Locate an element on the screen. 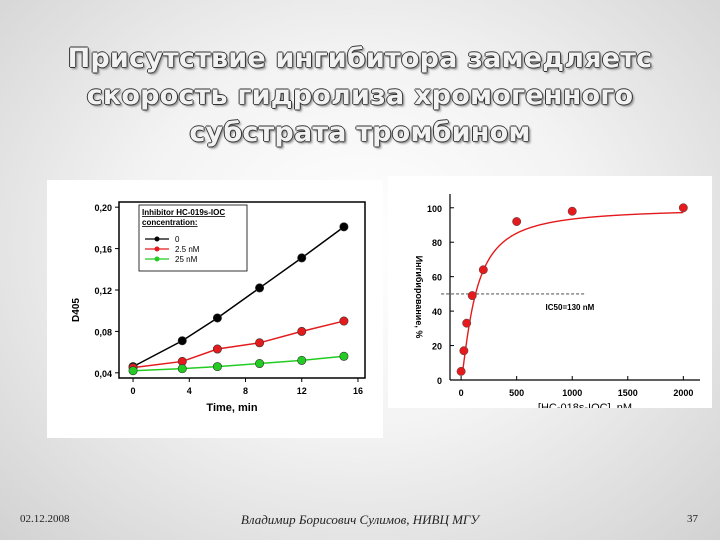  title-line-2: скорость гидролиза хромогенного is located at coordinates (360, 95).